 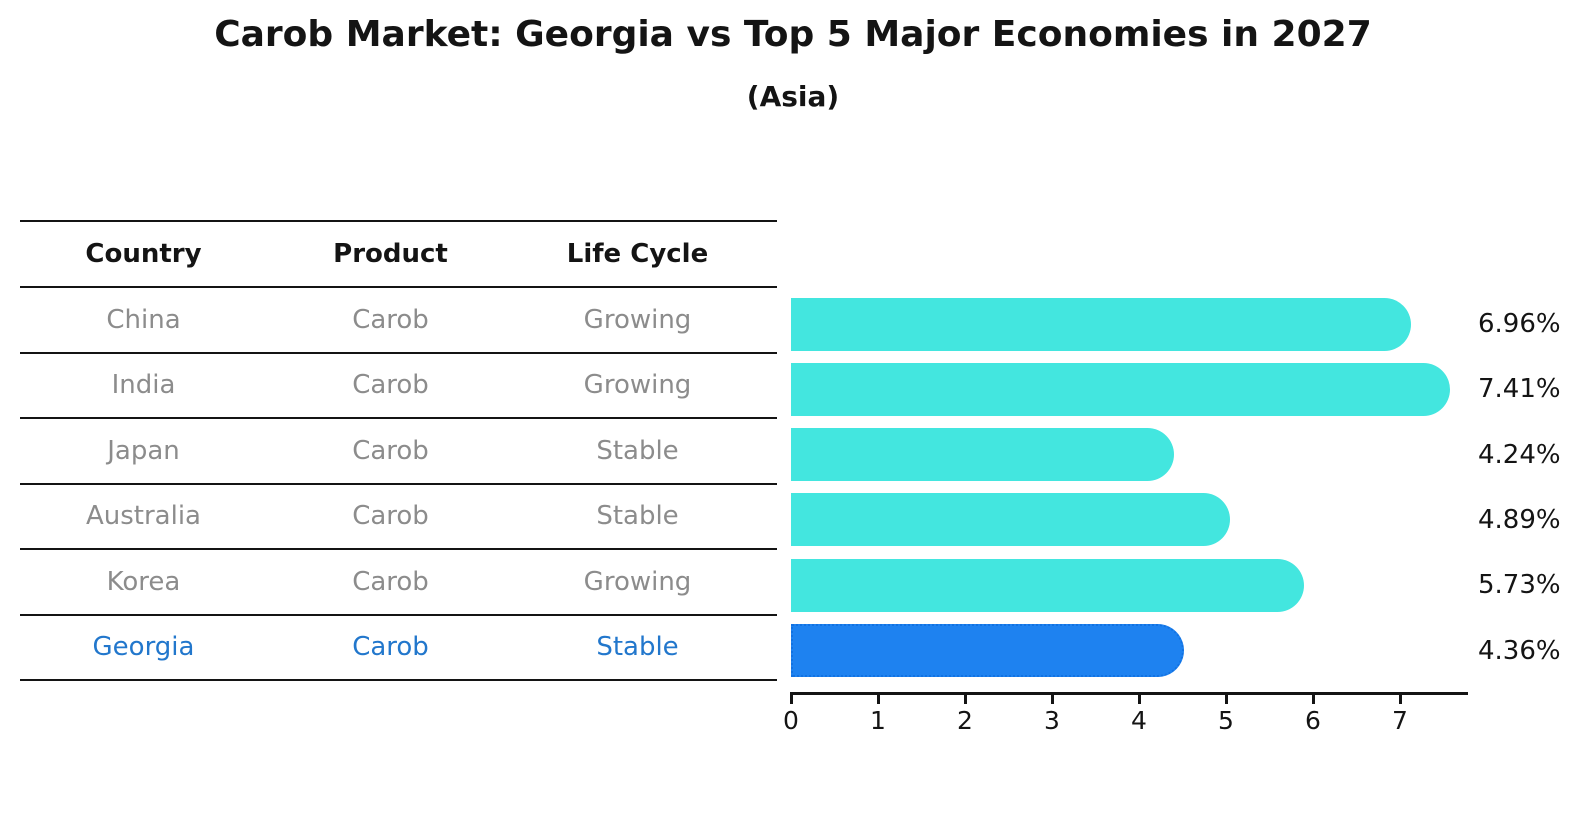 I want to click on bar-value-label: 6.96%, so click(x=1519, y=324).